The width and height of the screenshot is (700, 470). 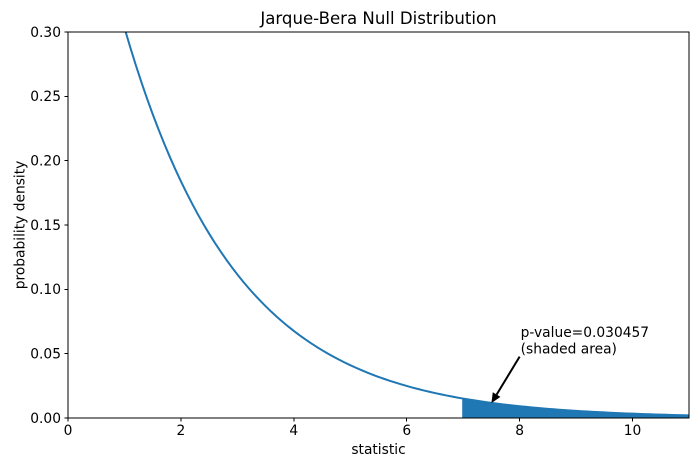 I want to click on x-tick-label: 8, so click(x=519, y=431).